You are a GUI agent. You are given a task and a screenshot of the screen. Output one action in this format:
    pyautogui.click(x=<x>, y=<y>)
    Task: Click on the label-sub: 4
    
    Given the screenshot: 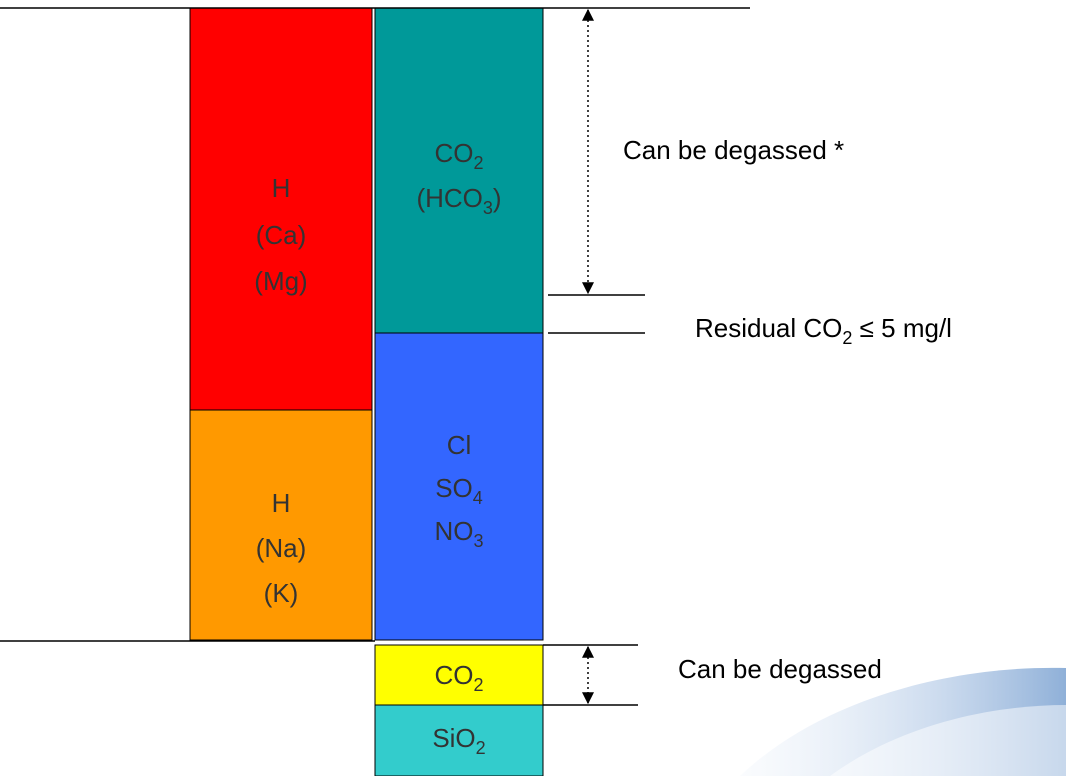 What is the action you would take?
    pyautogui.click(x=478, y=498)
    